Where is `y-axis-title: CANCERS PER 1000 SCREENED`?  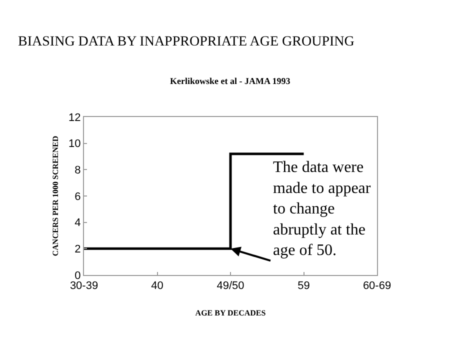 y-axis-title: CANCERS PER 1000 SCREENED is located at coordinates (55, 196).